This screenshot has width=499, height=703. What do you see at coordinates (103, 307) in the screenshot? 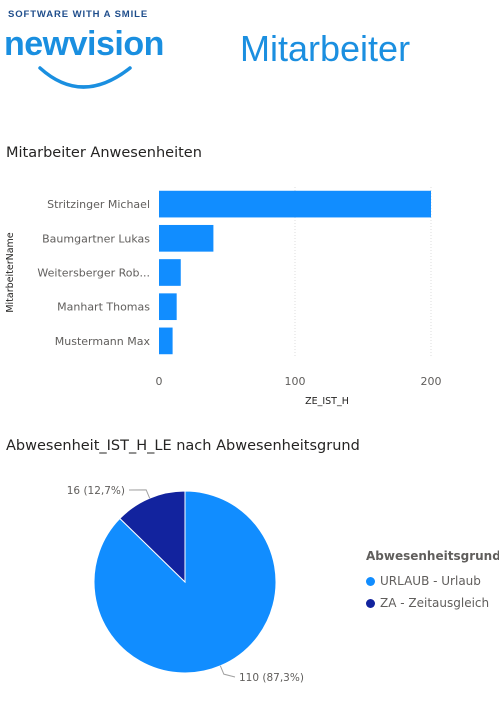
I see `y-category-label: Manhart Thomas` at bounding box center [103, 307].